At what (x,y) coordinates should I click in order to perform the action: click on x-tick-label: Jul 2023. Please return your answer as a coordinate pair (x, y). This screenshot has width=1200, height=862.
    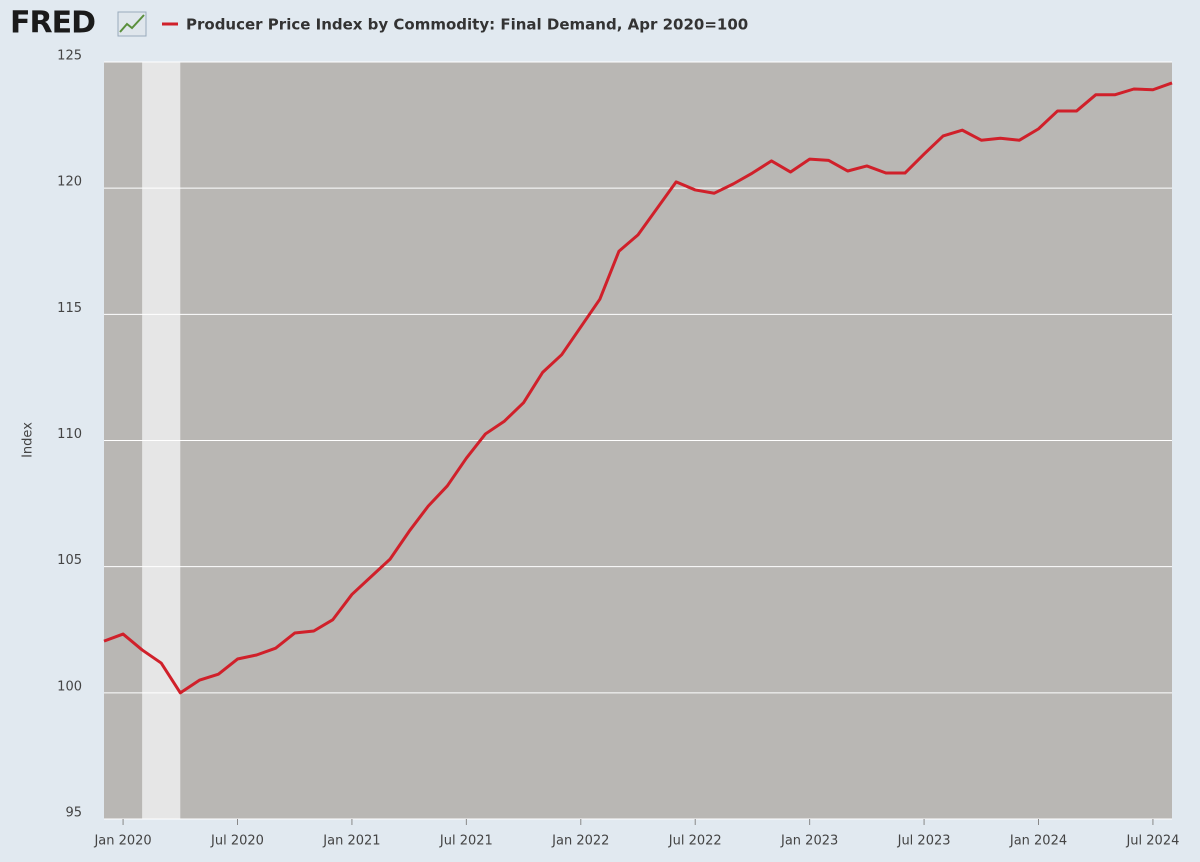
    Looking at the image, I should click on (924, 841).